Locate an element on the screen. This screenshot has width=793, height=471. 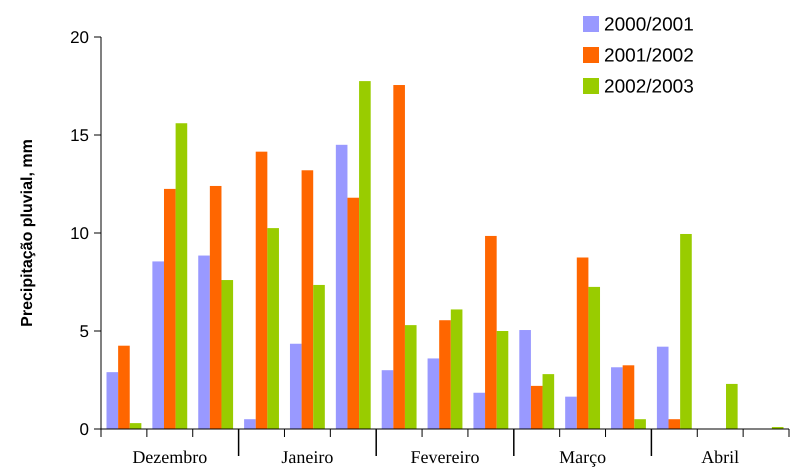
x-tick-label: Março is located at coordinates (582, 457).